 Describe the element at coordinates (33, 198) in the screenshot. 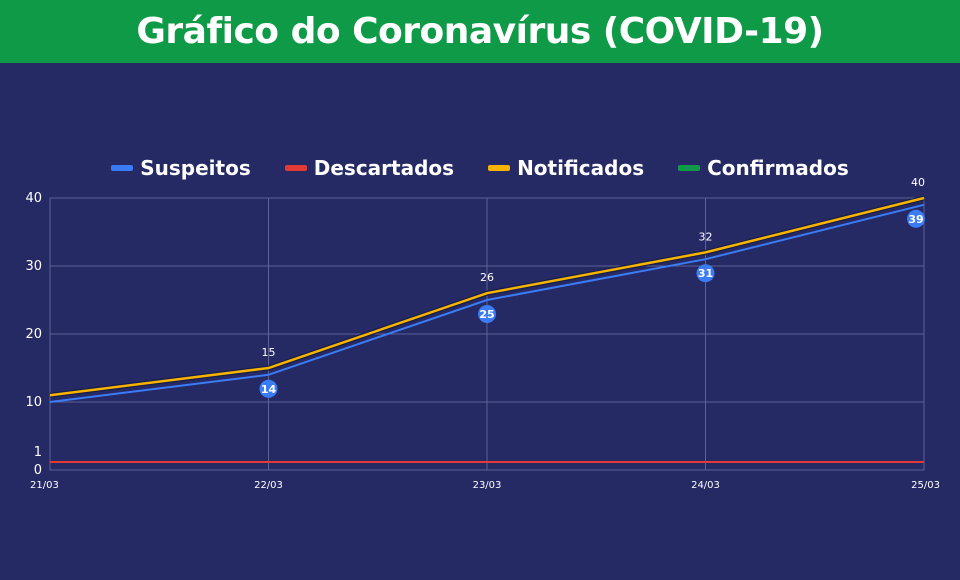

I see `y-tick-label: 40` at that location.